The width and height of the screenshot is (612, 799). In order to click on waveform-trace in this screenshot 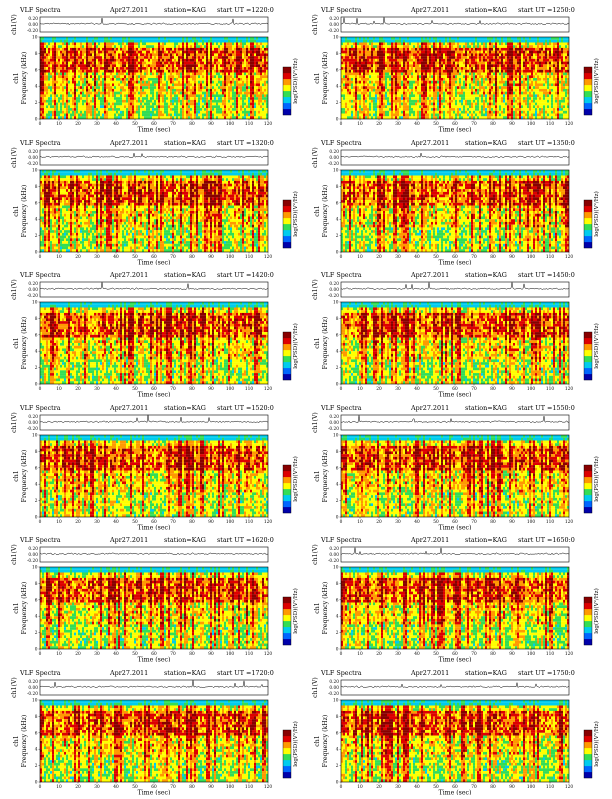, I will do `click(154, 21)`.